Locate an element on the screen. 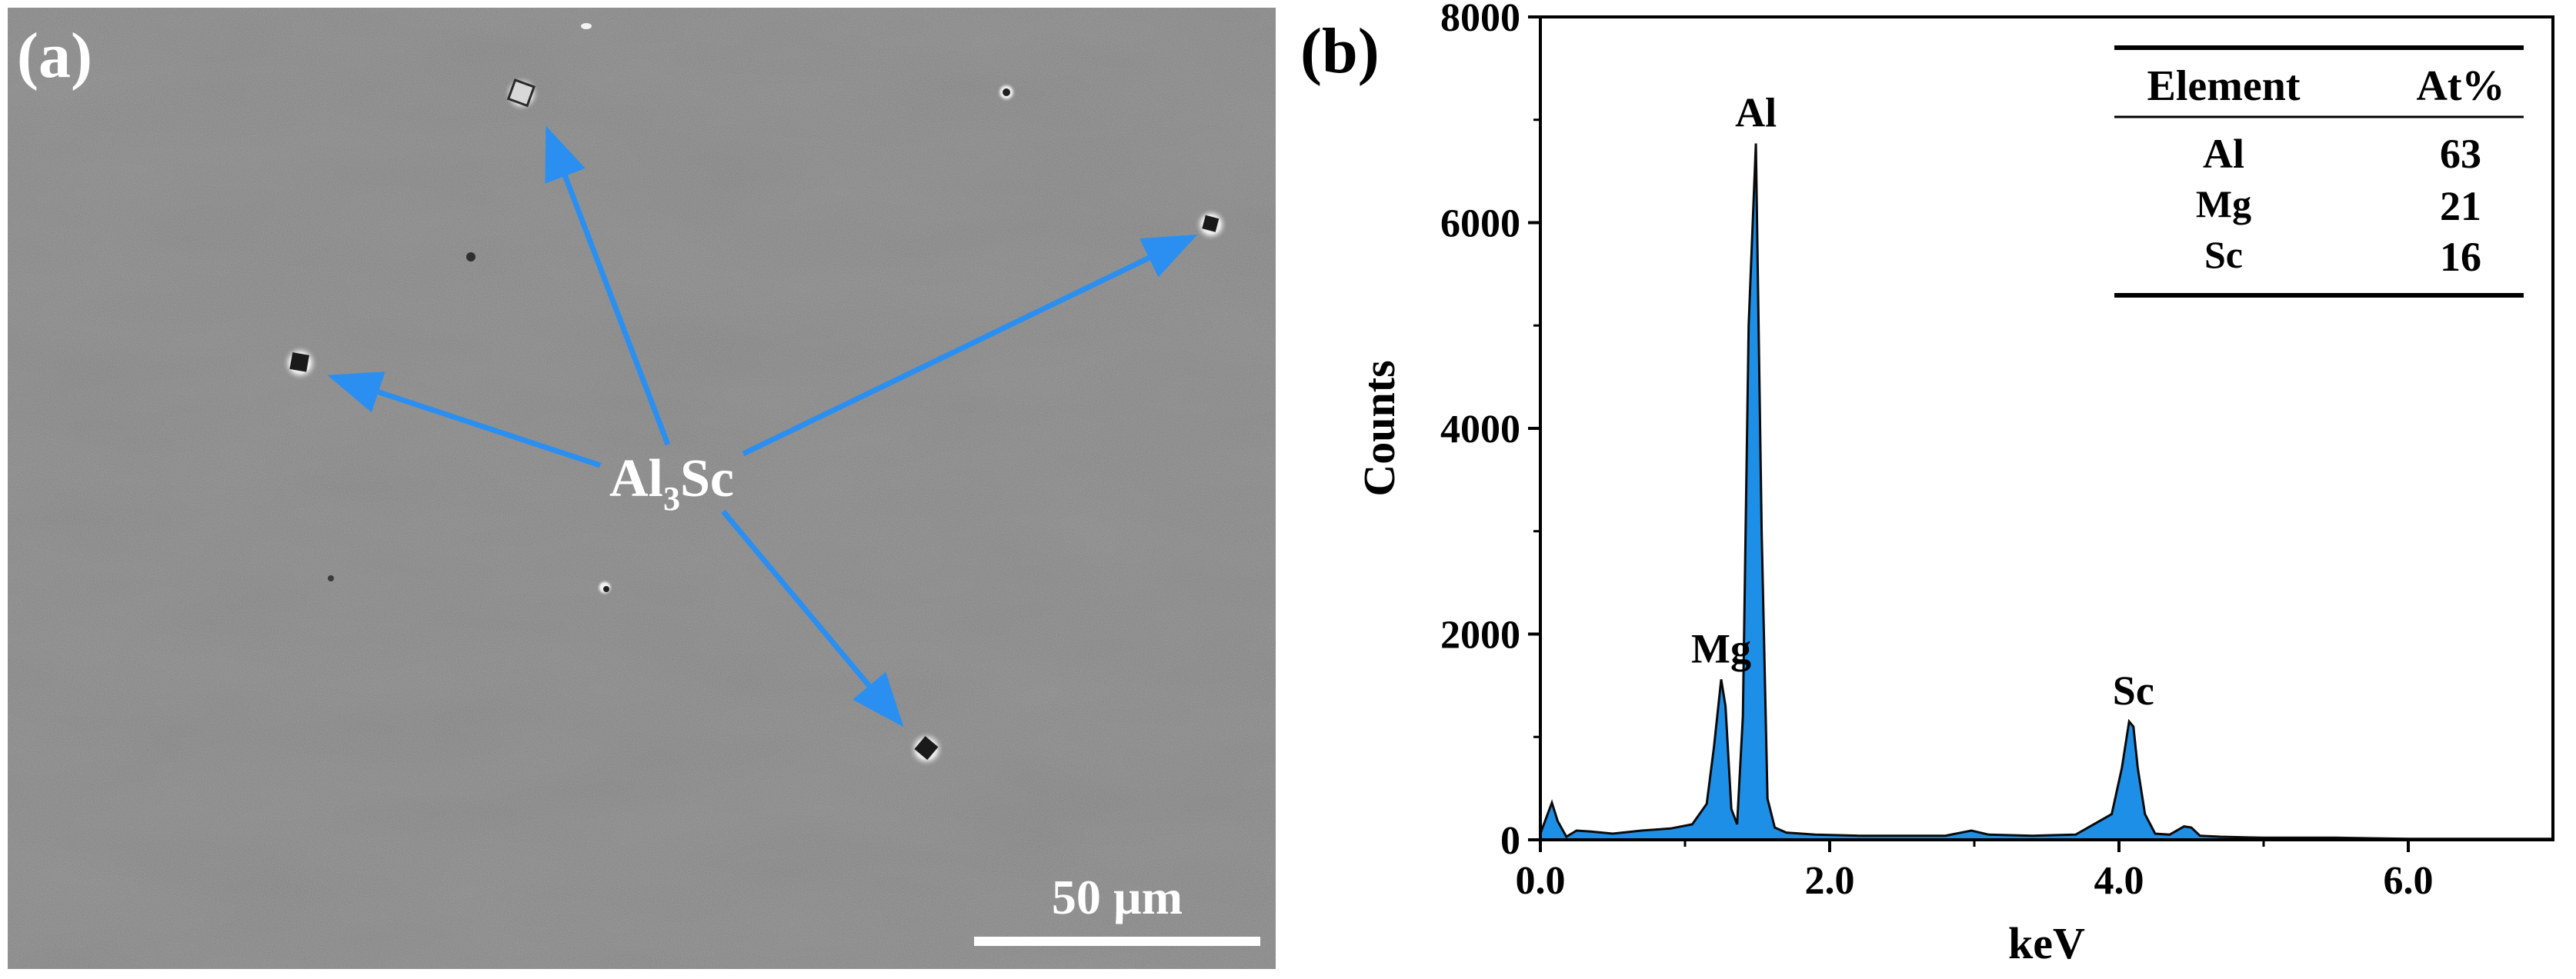 This screenshot has width=2576, height=979. x-tick-label: 6.0 is located at coordinates (2409, 881).